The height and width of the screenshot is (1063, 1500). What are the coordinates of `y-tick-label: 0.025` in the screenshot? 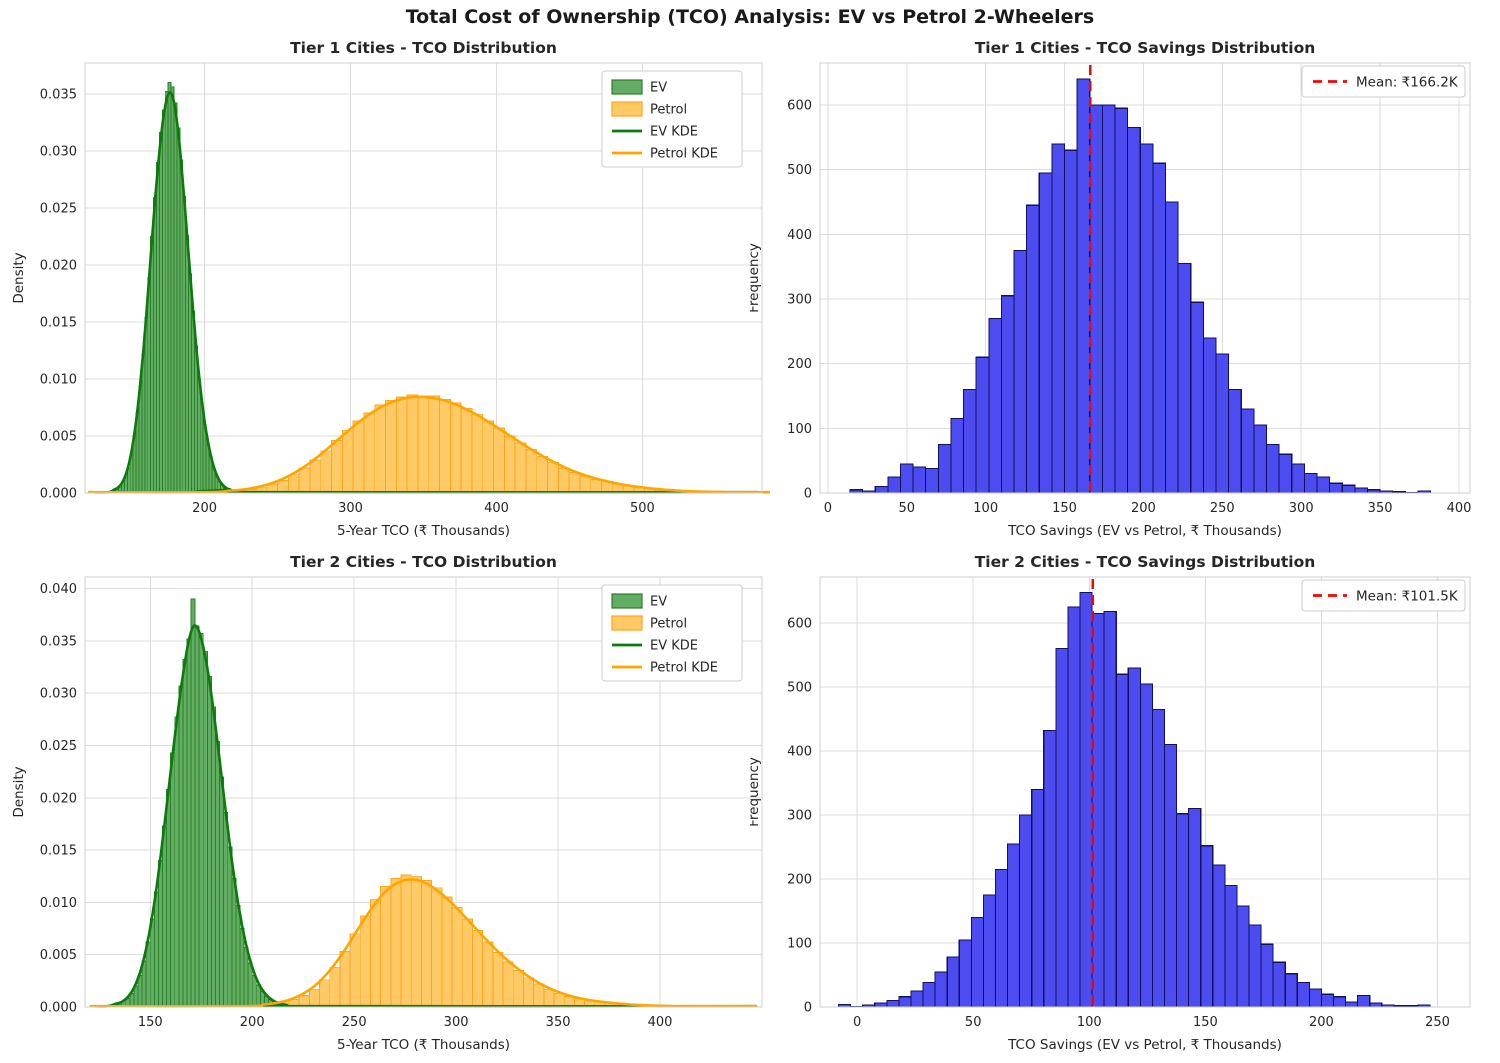 It's located at (58, 208).